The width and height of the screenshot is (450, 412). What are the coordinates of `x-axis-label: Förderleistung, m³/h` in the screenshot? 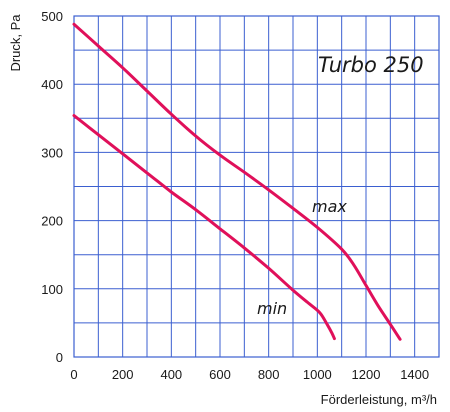 It's located at (379, 399).